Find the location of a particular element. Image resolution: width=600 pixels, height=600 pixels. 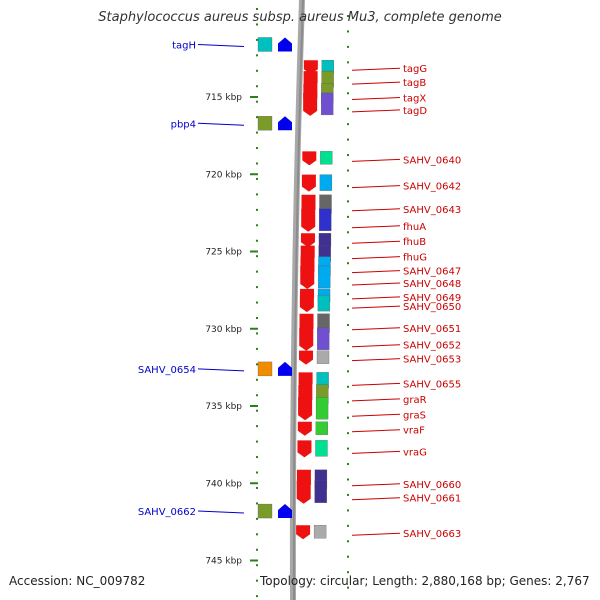

gene-label: graR is located at coordinates (415, 400).